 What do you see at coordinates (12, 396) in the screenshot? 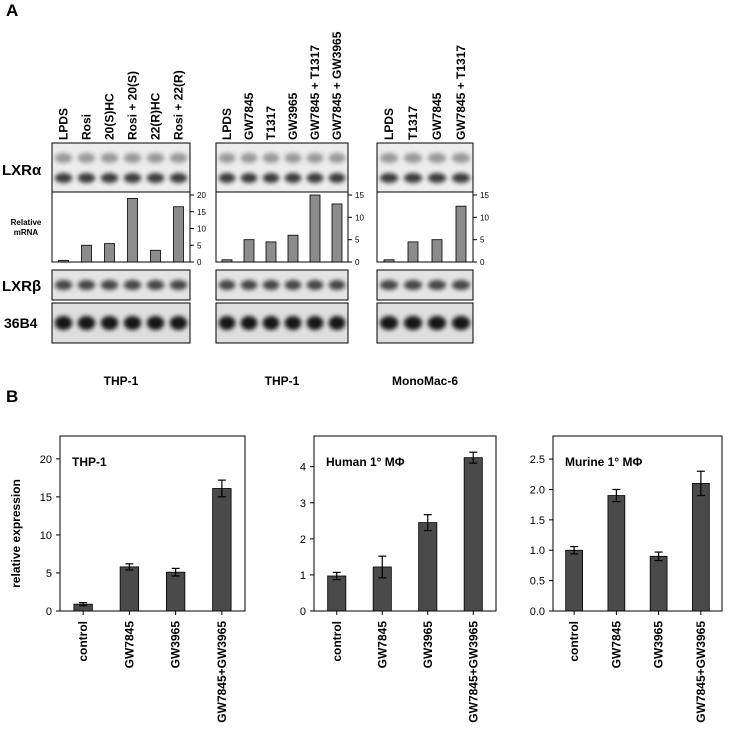
I see `panel-label: B` at bounding box center [12, 396].